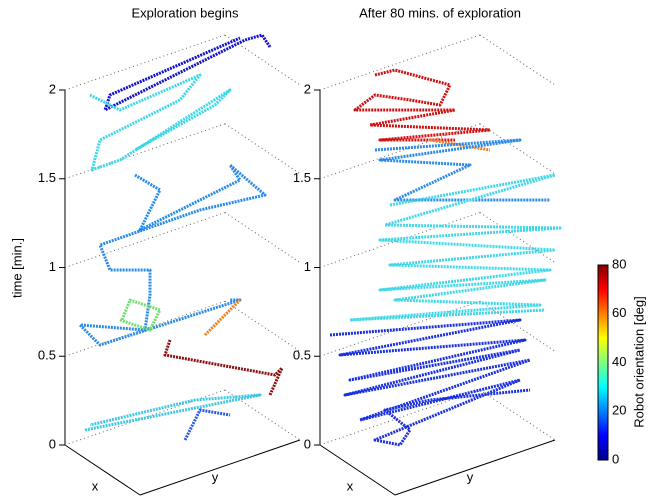 This screenshot has width=653, height=499. I want to click on colorbar, so click(603, 362).